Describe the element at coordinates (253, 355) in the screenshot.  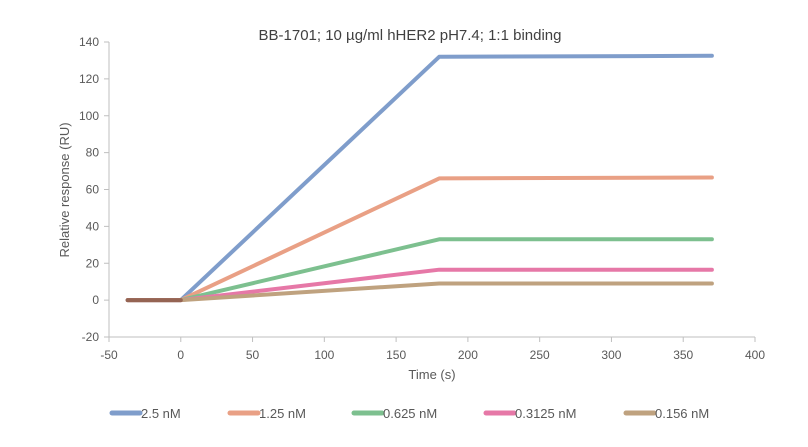
I see `x-tick-label: 50` at that location.